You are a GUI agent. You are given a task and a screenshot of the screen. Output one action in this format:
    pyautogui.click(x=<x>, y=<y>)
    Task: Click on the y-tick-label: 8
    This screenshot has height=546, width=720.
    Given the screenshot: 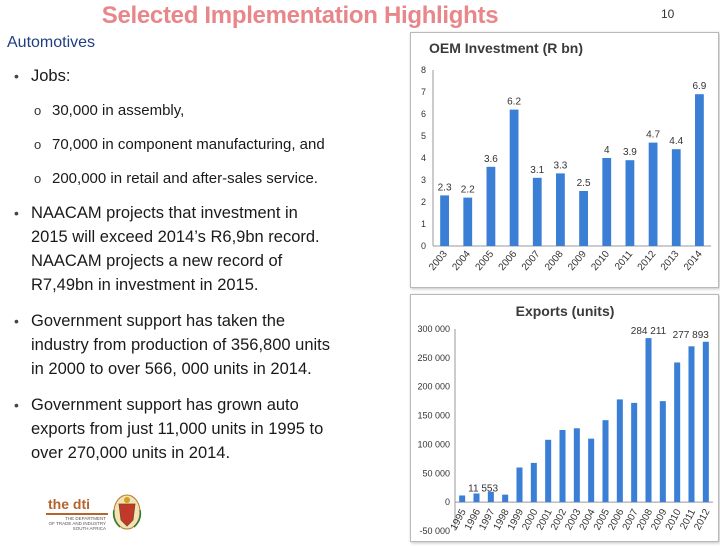 What is the action you would take?
    pyautogui.click(x=423, y=70)
    